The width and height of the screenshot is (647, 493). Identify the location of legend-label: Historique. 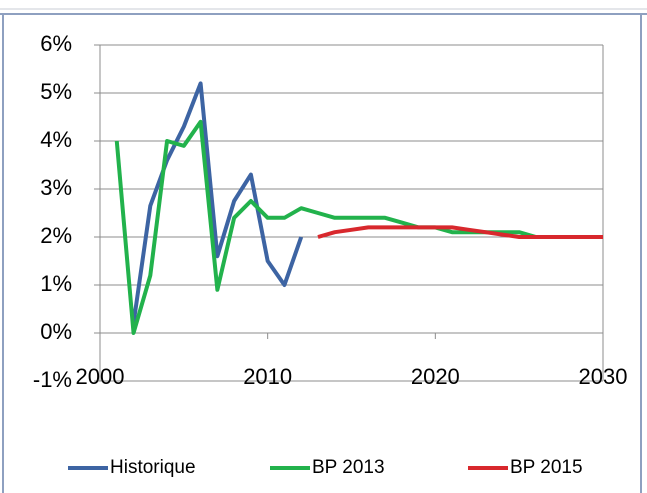
(153, 467).